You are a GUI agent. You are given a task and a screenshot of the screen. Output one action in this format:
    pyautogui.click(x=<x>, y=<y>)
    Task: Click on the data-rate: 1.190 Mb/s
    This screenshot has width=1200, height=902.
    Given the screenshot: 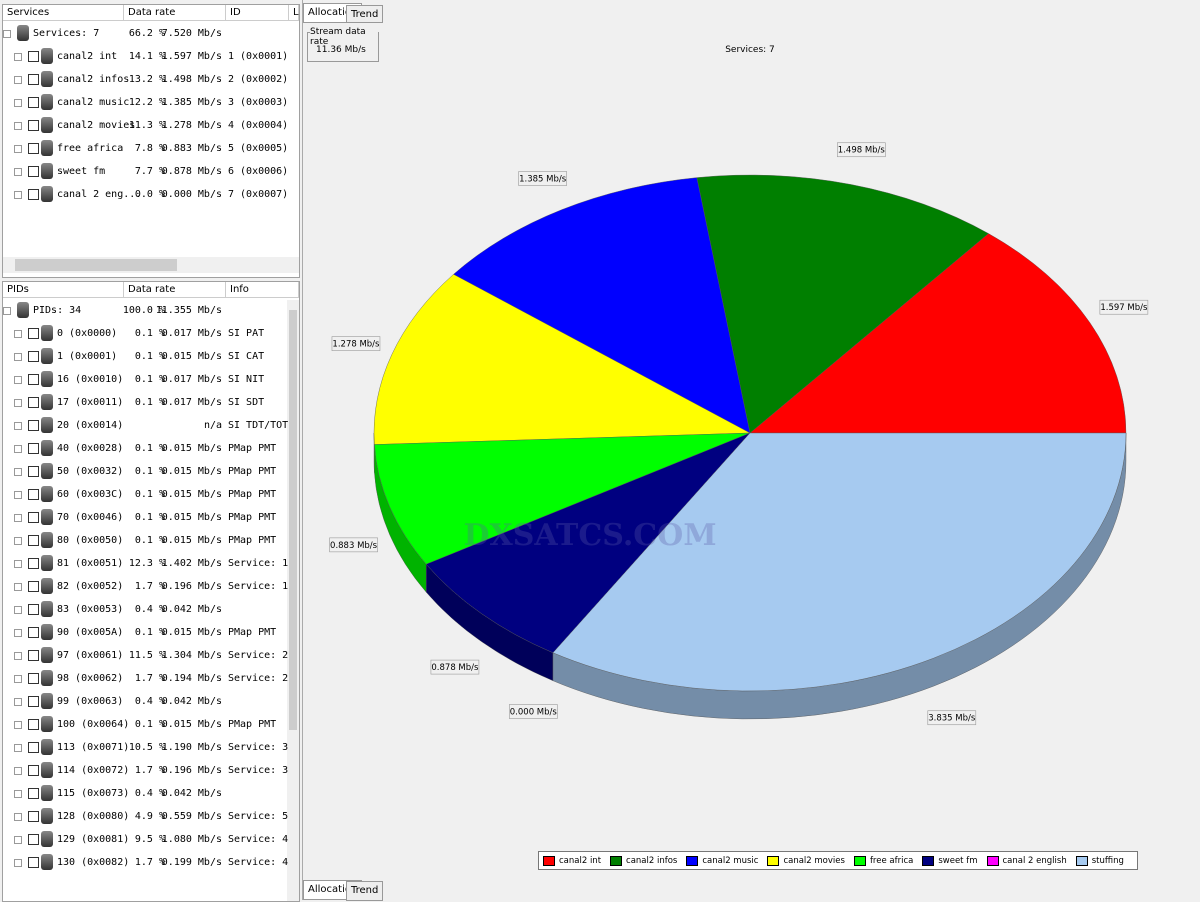 What is the action you would take?
    pyautogui.click(x=192, y=747)
    